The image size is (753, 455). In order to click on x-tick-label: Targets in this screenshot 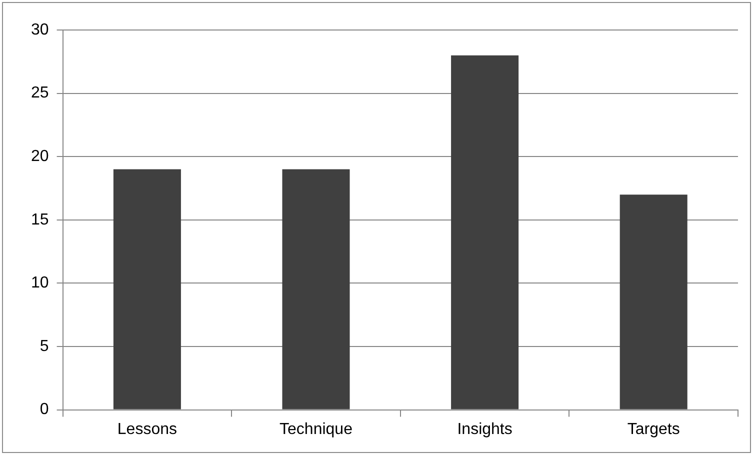, I will do `click(653, 429)`.